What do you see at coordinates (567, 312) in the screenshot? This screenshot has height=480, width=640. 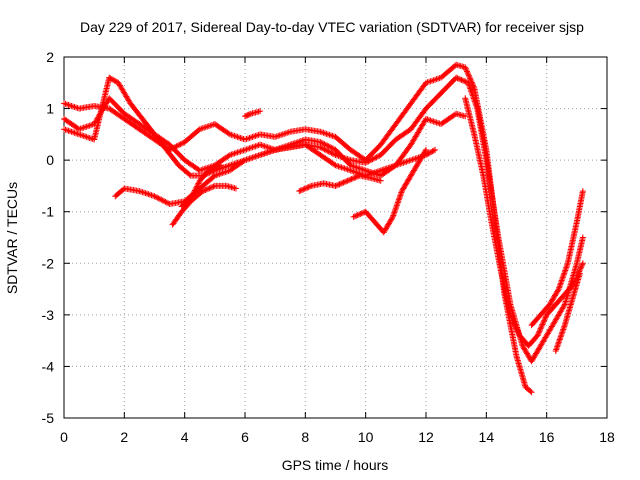 I see `series-track-l` at bounding box center [567, 312].